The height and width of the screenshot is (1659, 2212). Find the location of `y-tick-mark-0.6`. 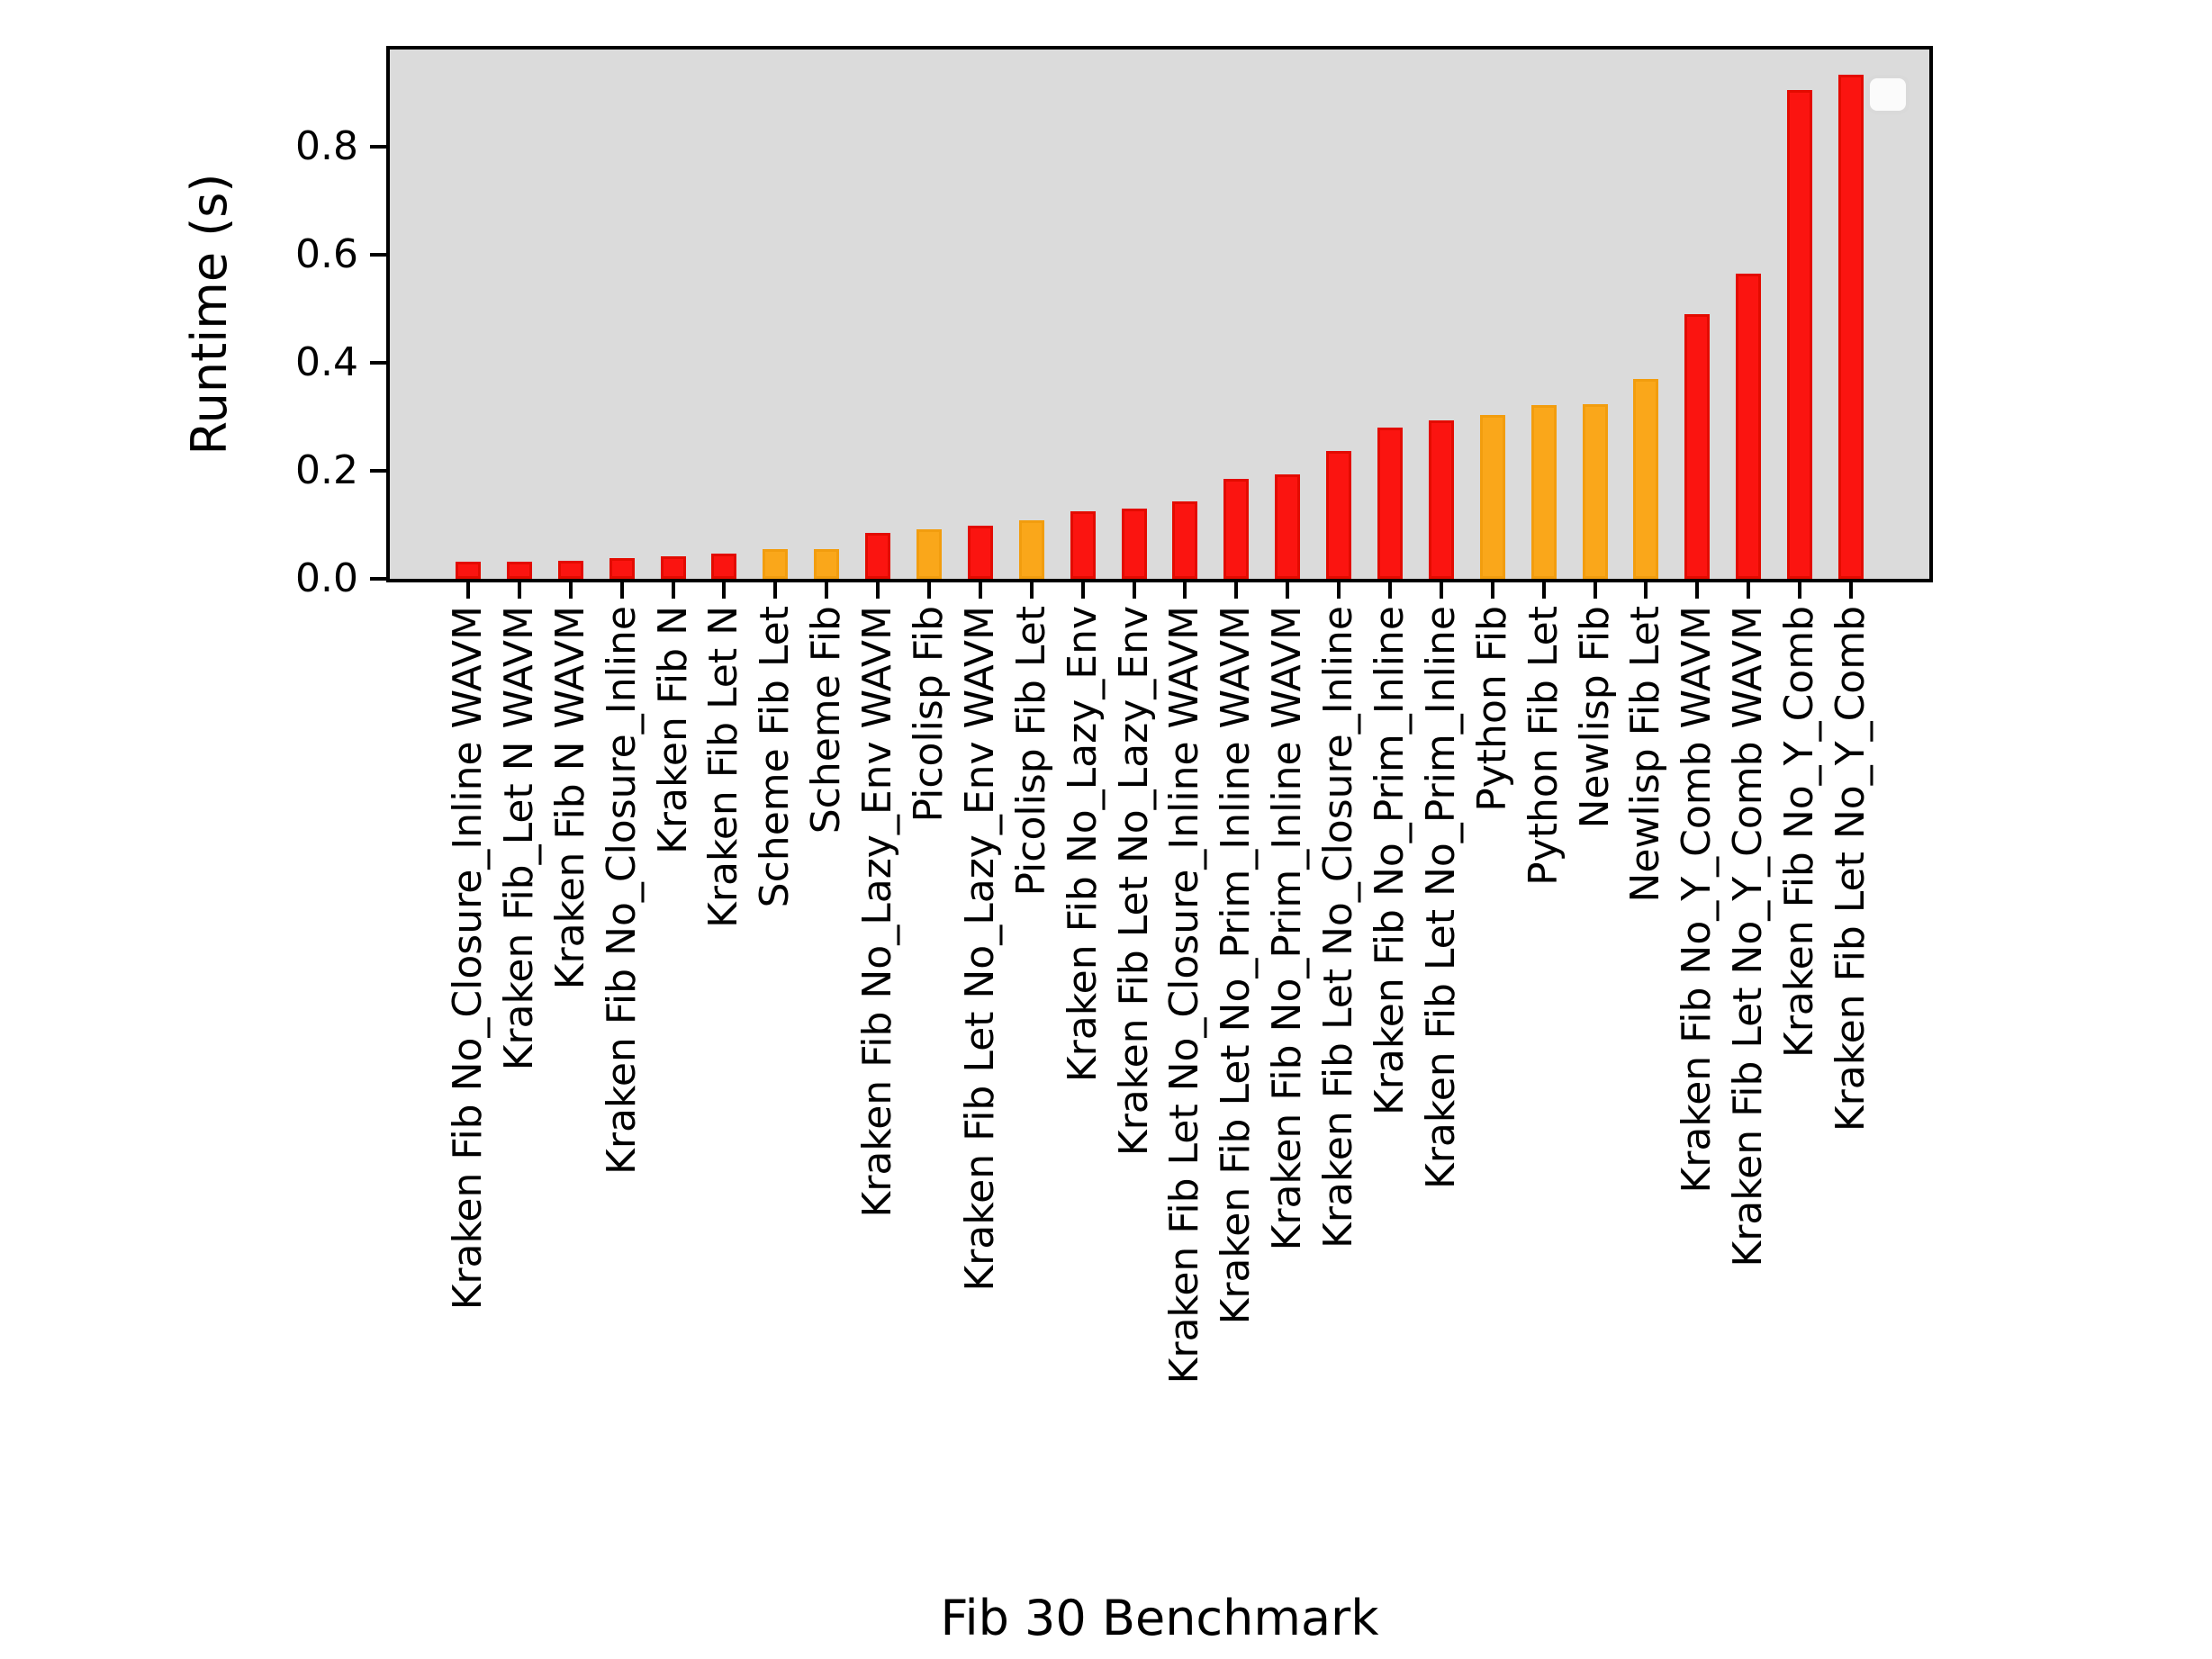

y-tick-mark-0.6 is located at coordinates (378, 255).